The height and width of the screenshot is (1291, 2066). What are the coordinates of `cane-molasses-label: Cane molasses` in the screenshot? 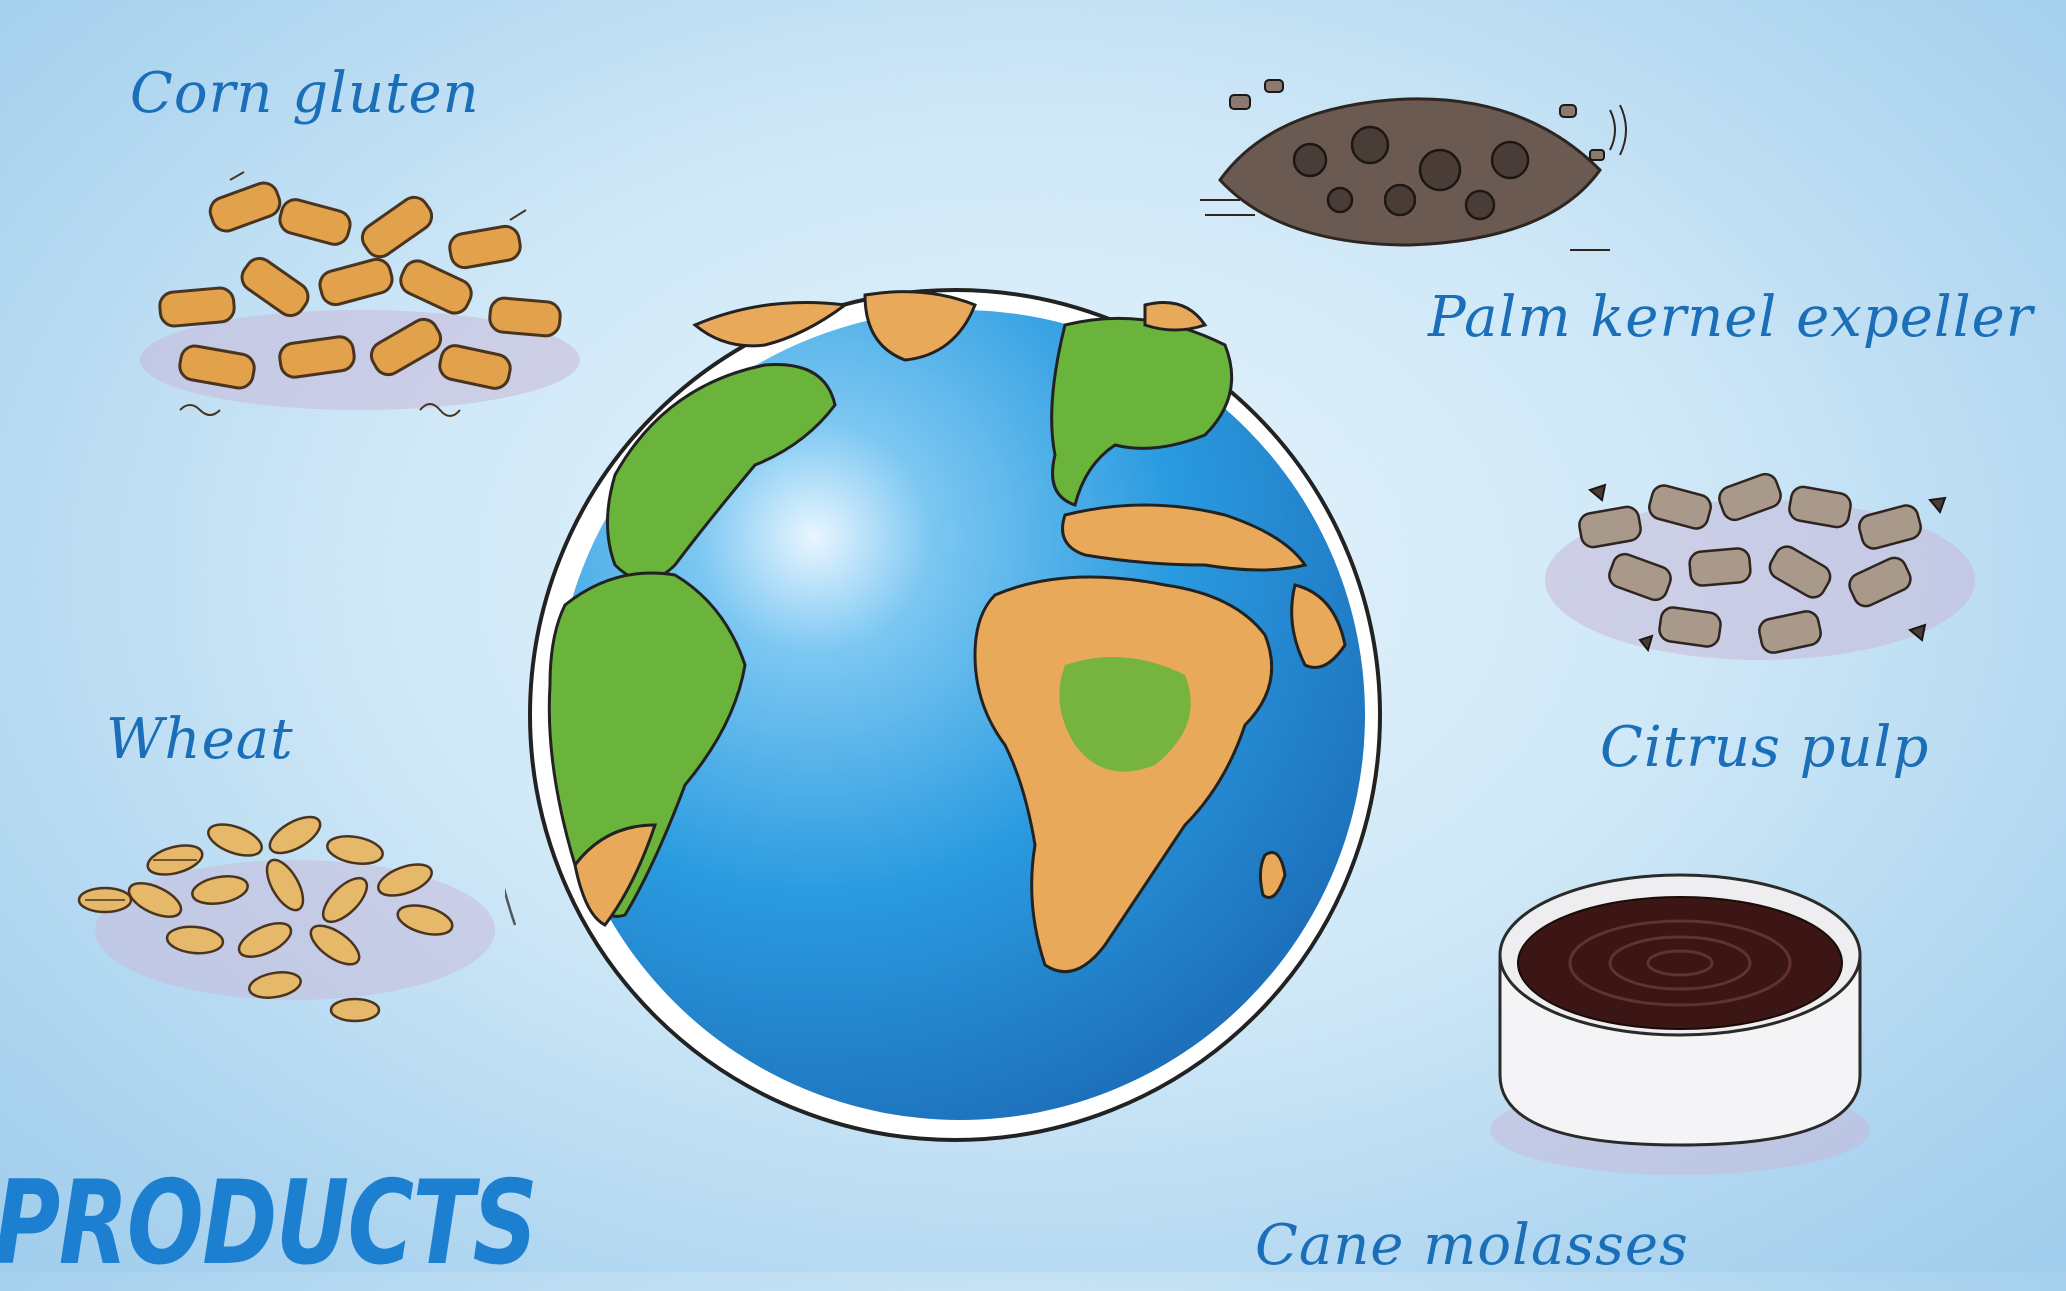 It's located at (1472, 1245).